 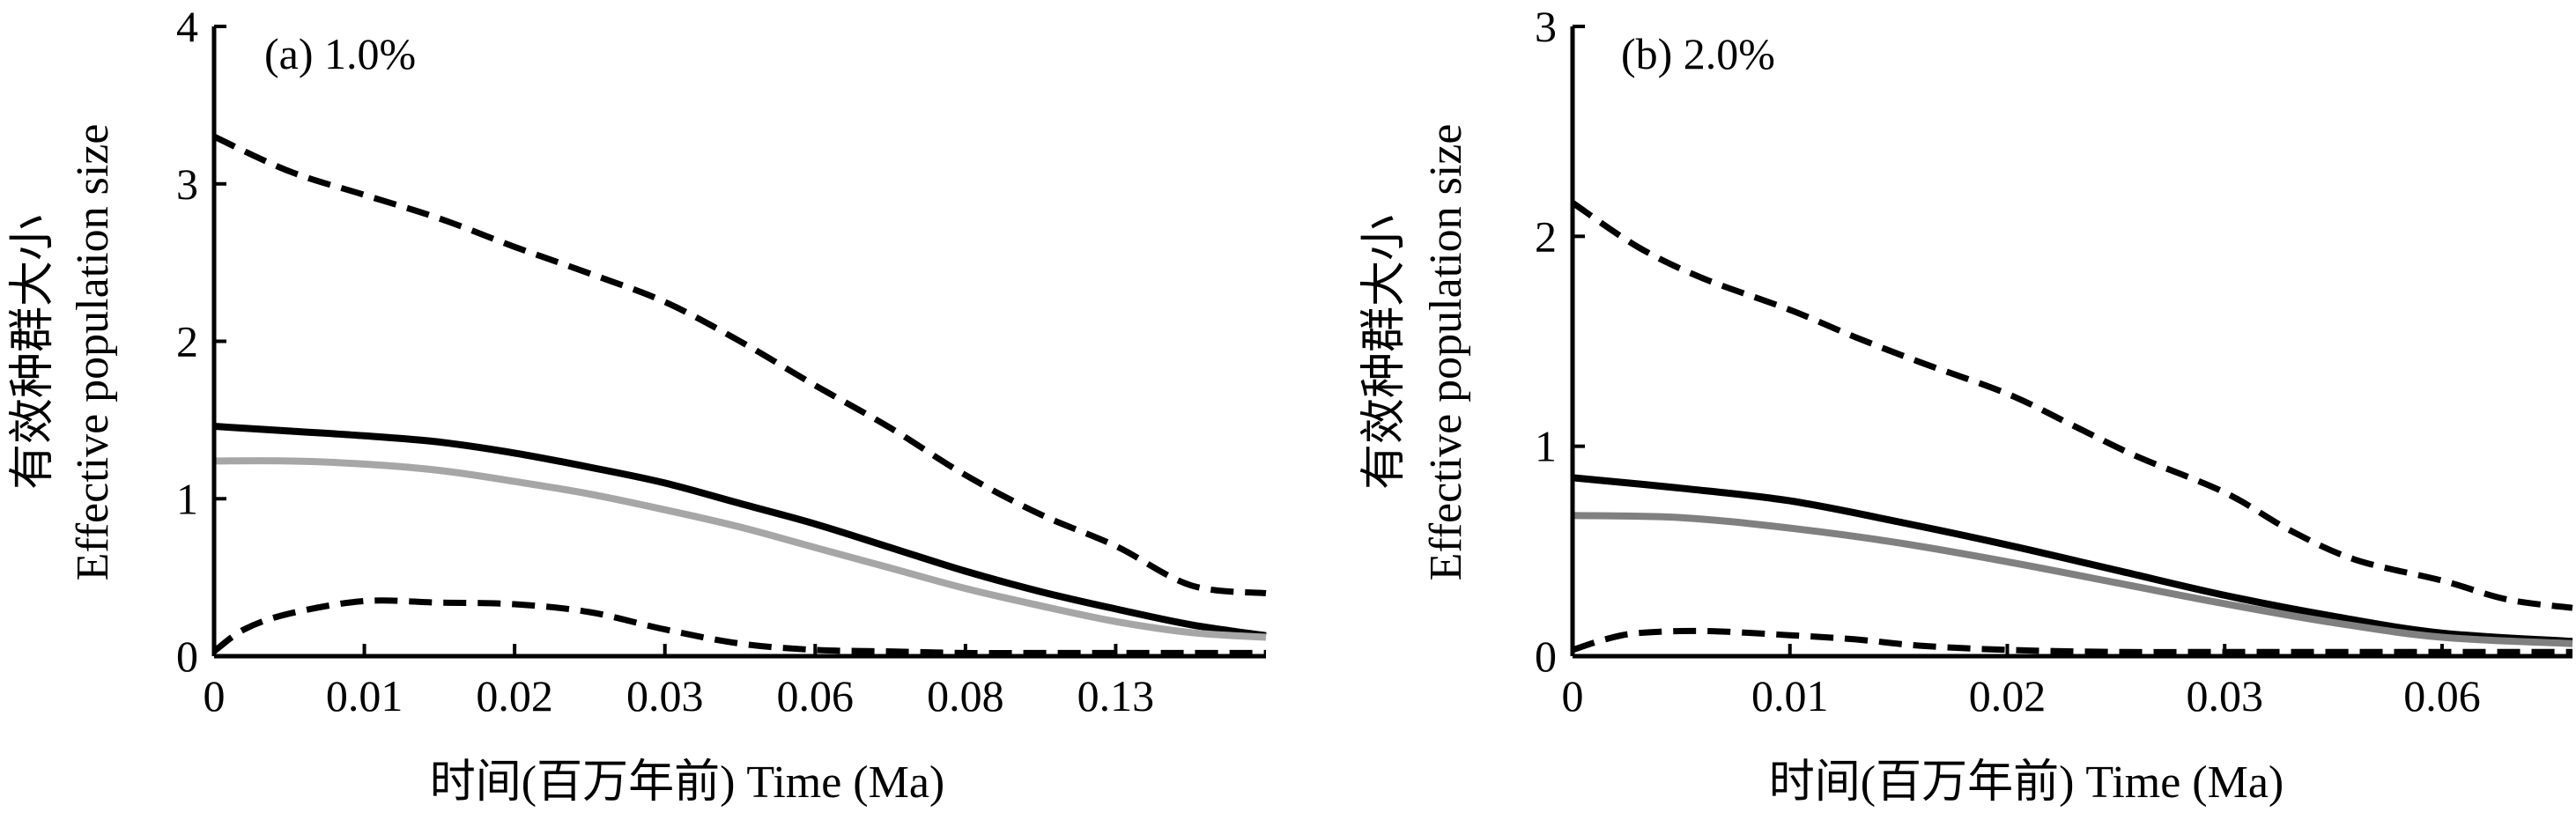 What do you see at coordinates (739, 627) in the screenshot?
I see `panel-a-lower-bound-dashed-line` at bounding box center [739, 627].